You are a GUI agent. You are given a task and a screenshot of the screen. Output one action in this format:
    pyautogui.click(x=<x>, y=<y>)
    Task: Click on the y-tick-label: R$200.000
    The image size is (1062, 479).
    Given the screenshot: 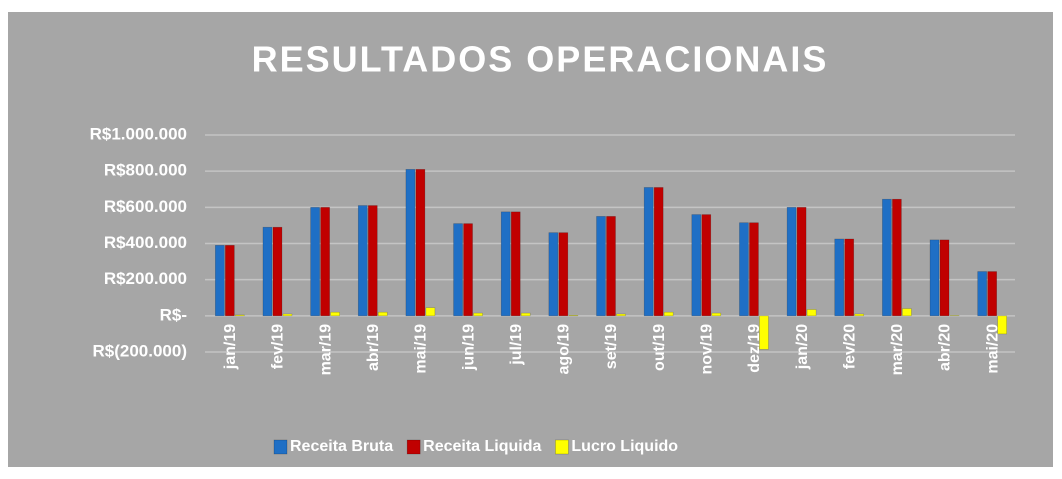 What is the action you would take?
    pyautogui.click(x=145, y=278)
    